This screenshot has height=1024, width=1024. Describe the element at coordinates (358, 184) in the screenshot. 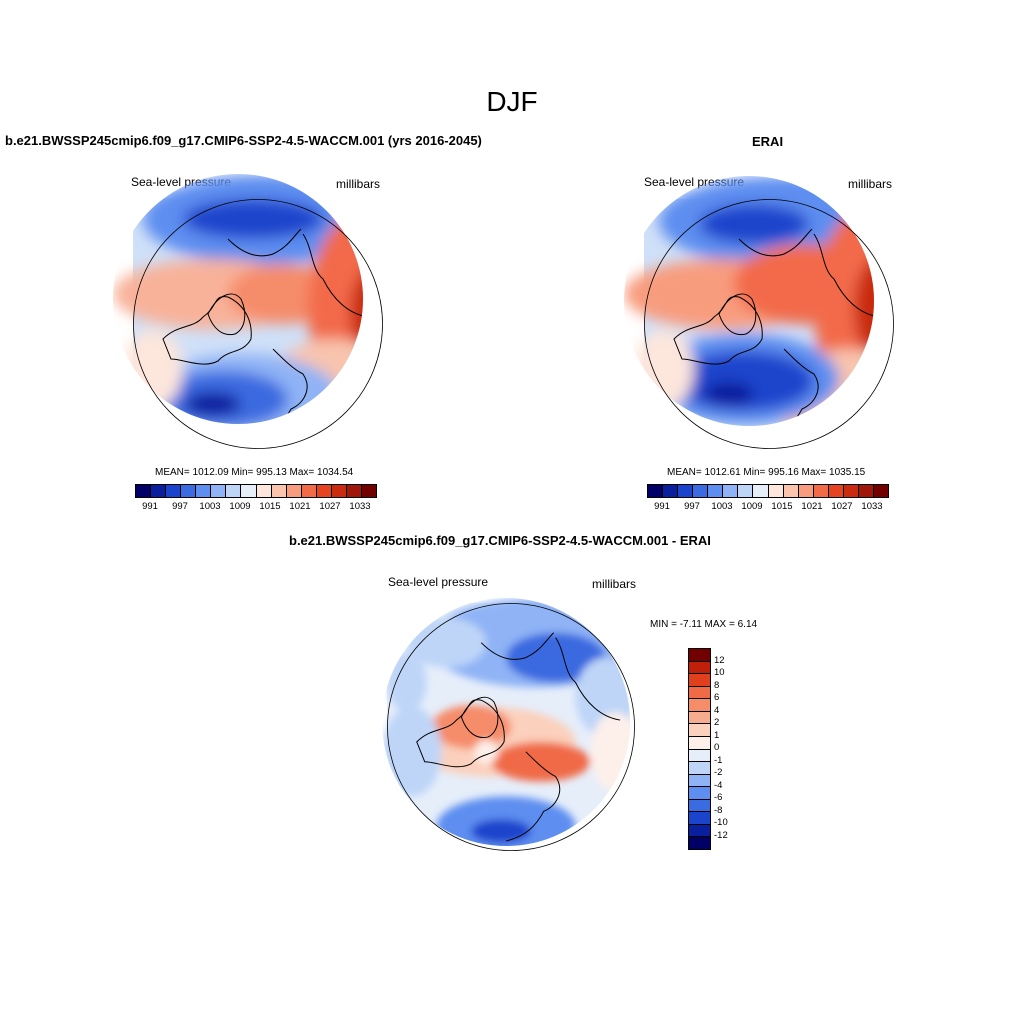

I see `panel1-units-label: millibars` at that location.